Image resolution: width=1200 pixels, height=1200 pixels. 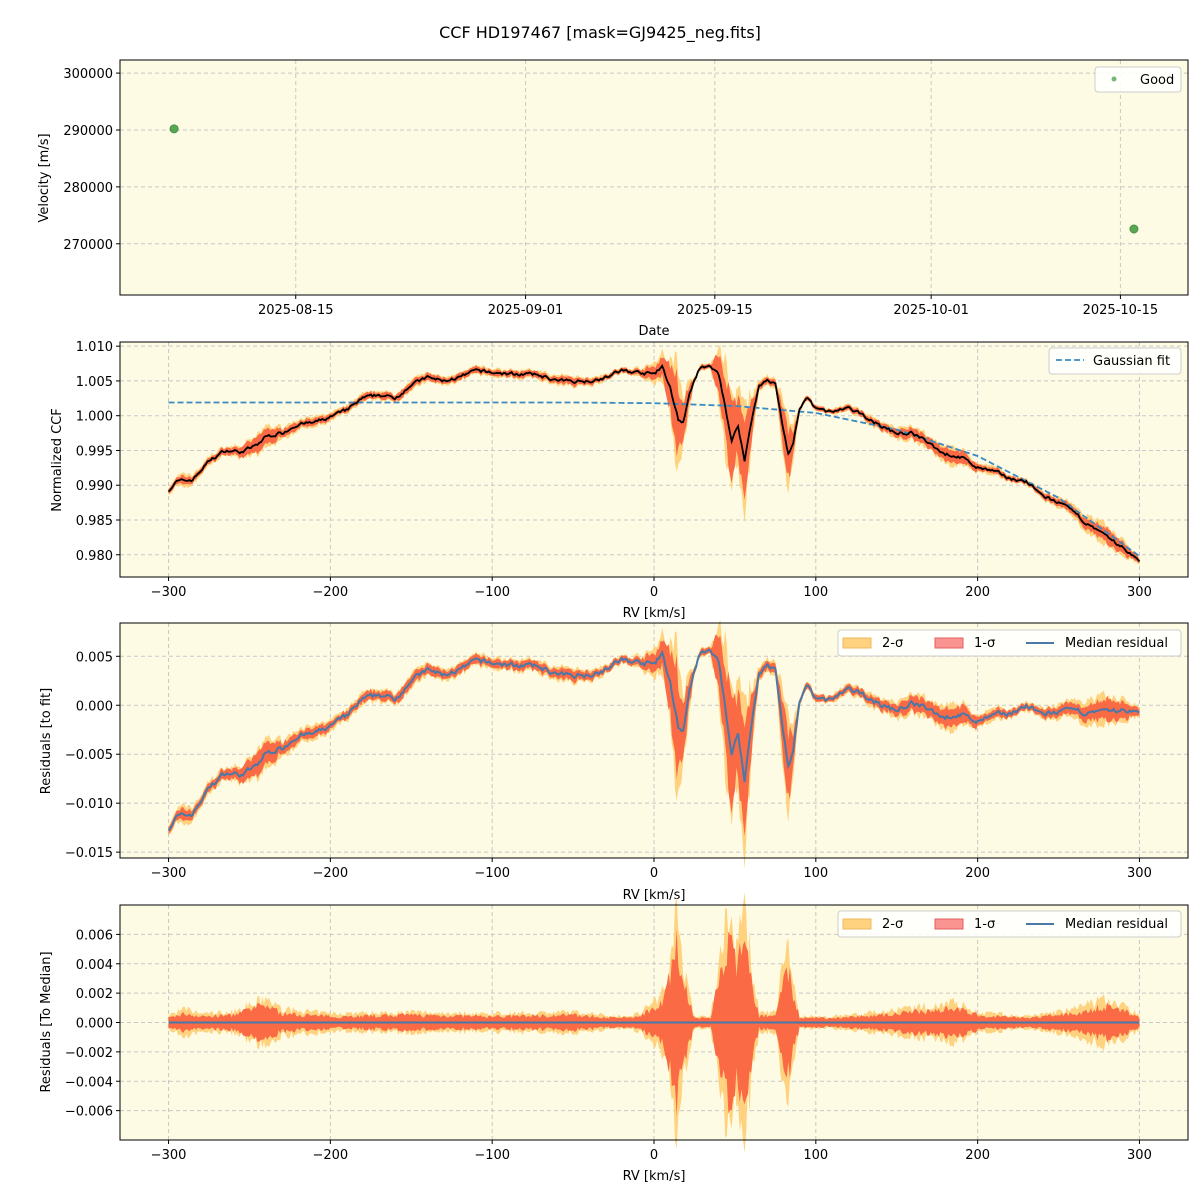 What do you see at coordinates (89, 853) in the screenshot?
I see `y-tick-label: −0.015` at bounding box center [89, 853].